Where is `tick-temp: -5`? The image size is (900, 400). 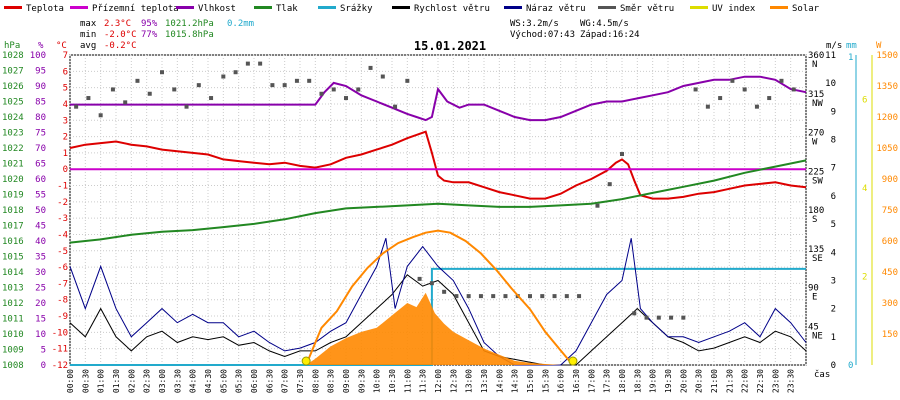
tick-temp: -5 is located at coordinates (62, 252).